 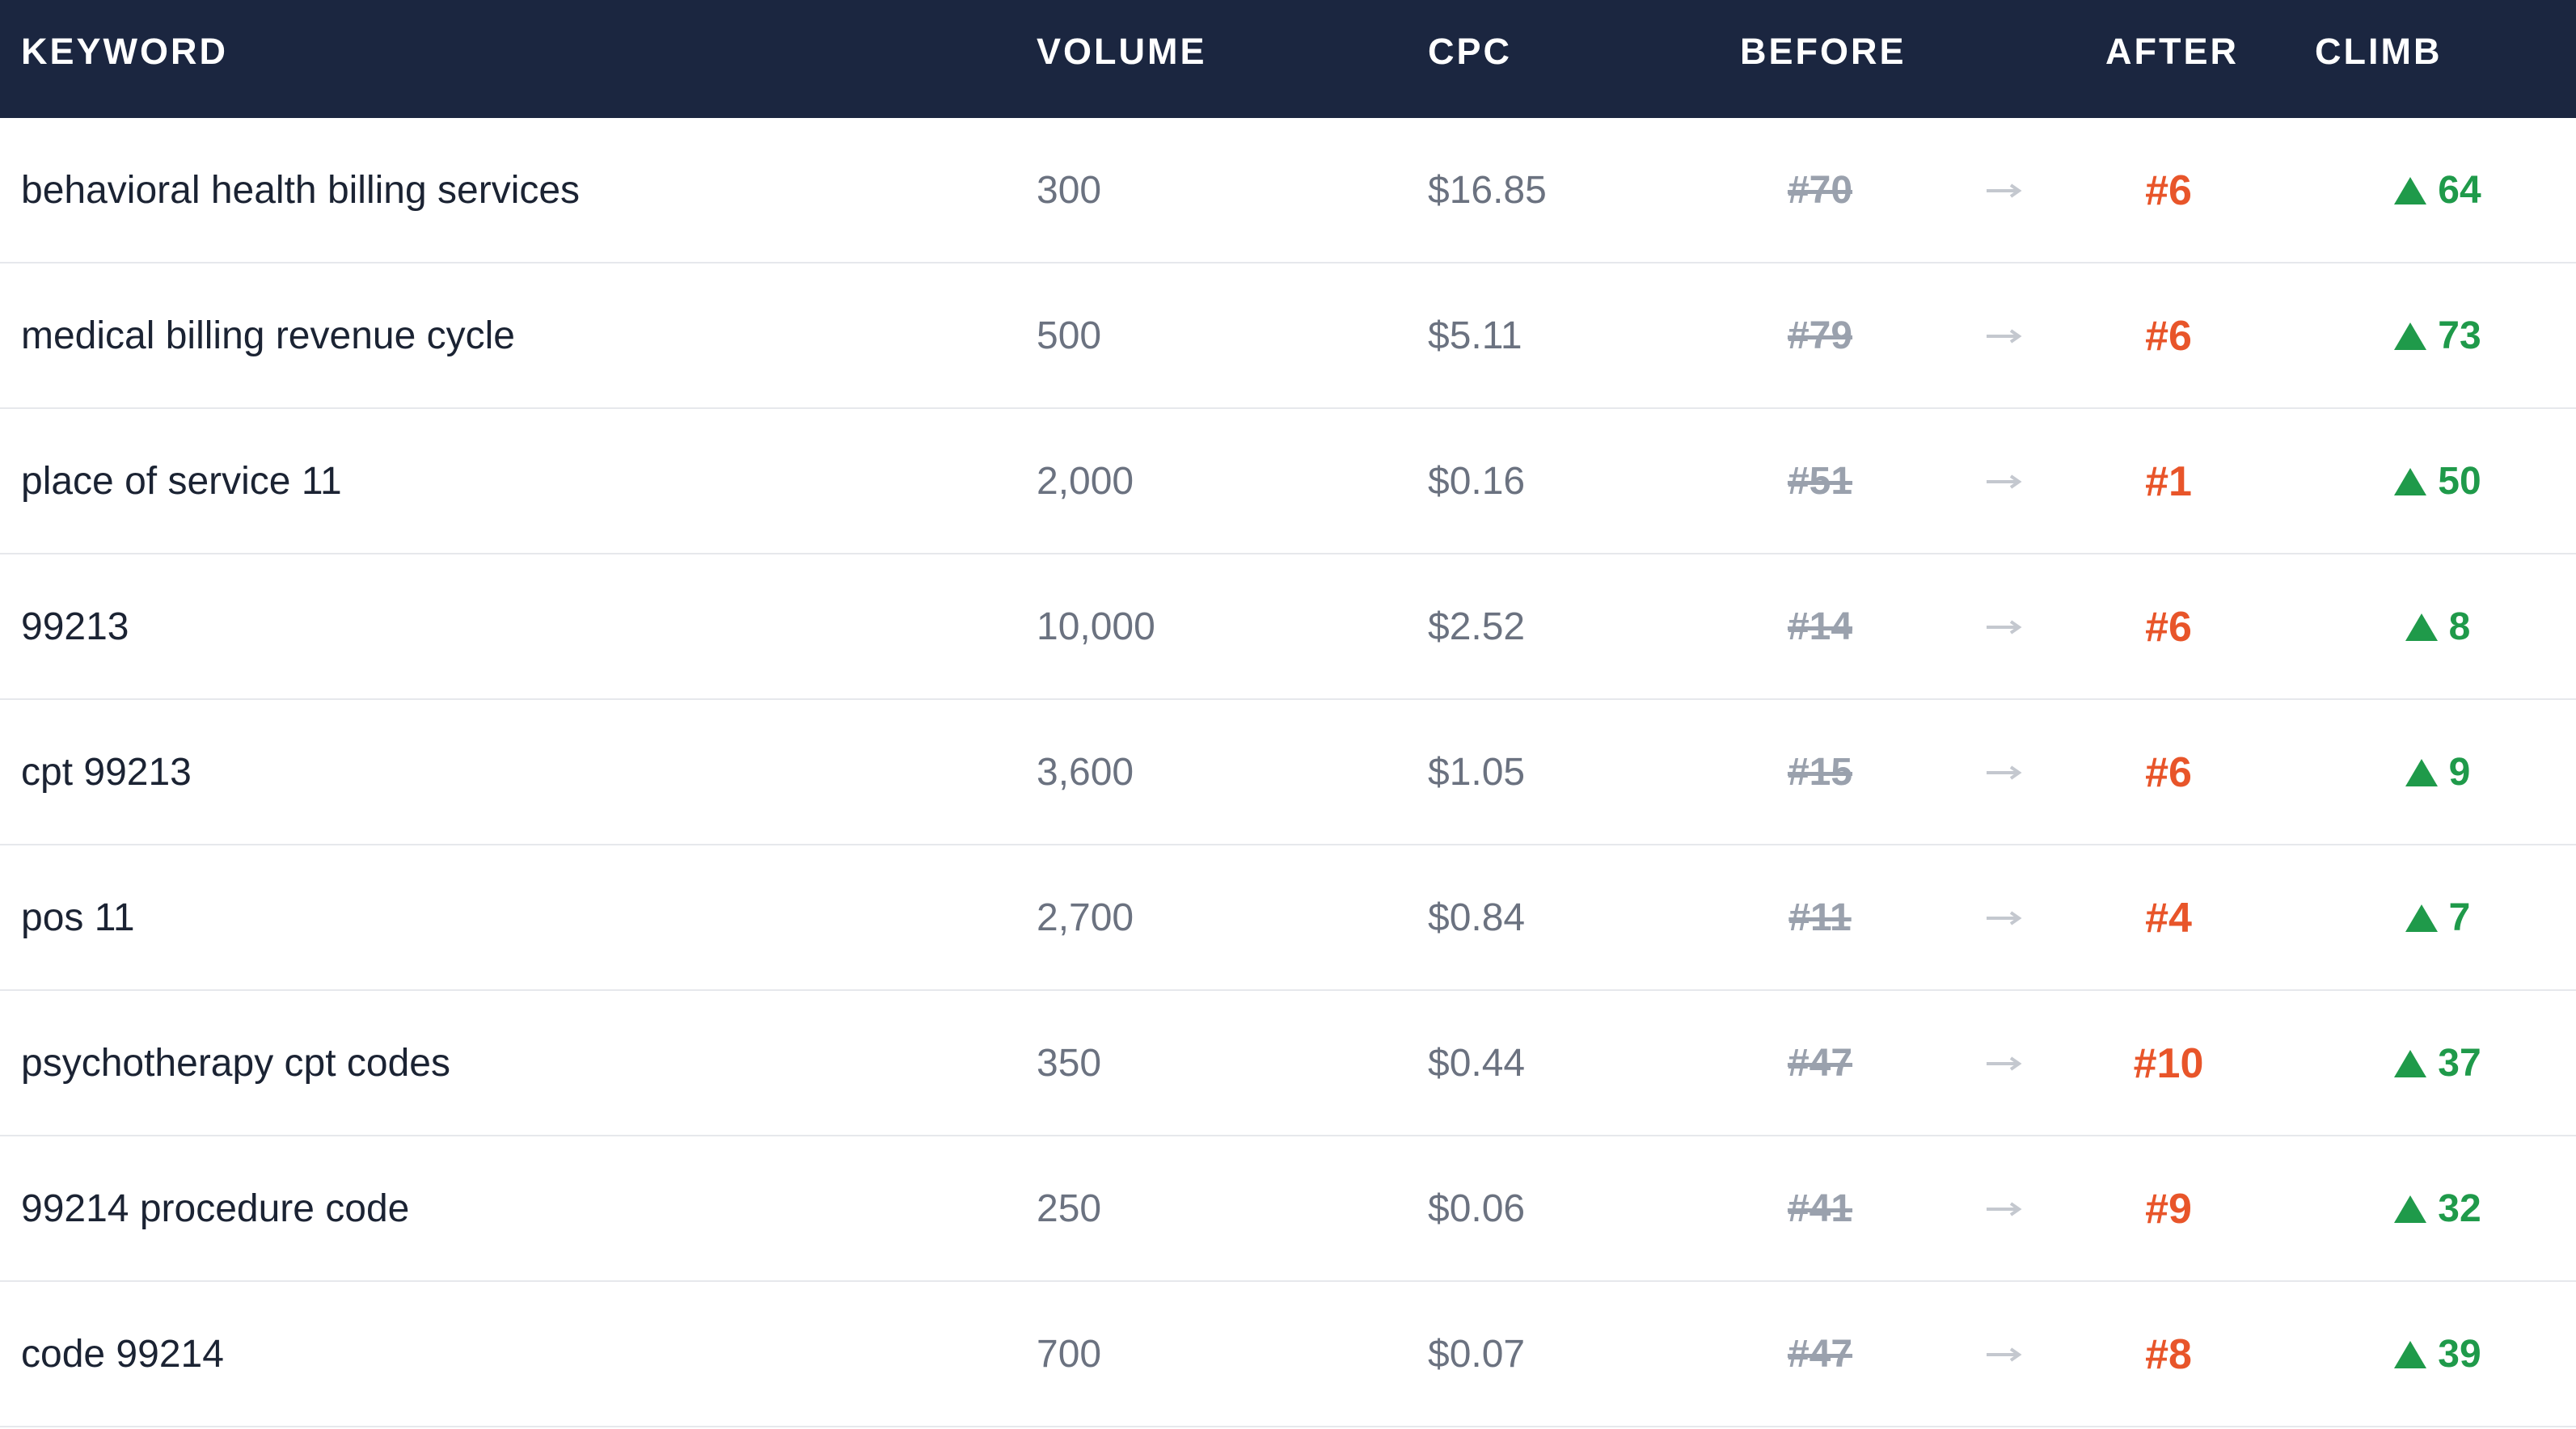 I want to click on table-header: KEYWORD VOLUME CPC BEFORE AFTER CLIMB, so click(x=1288, y=59).